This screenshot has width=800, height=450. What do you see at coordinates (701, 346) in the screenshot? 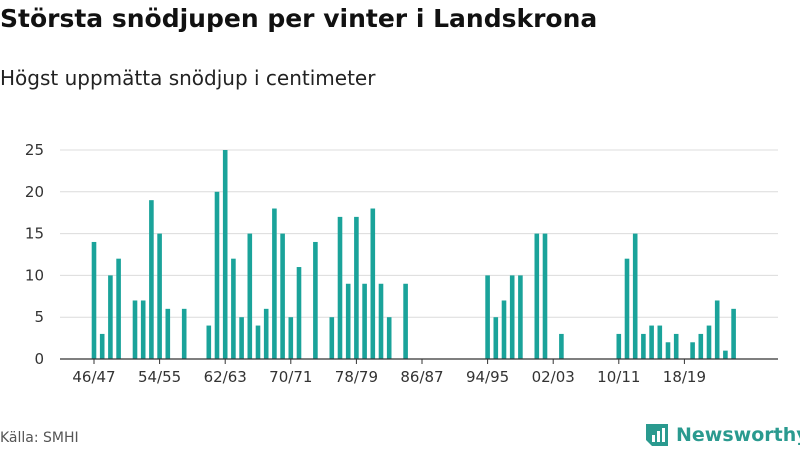
I see `bar-20/21` at bounding box center [701, 346].